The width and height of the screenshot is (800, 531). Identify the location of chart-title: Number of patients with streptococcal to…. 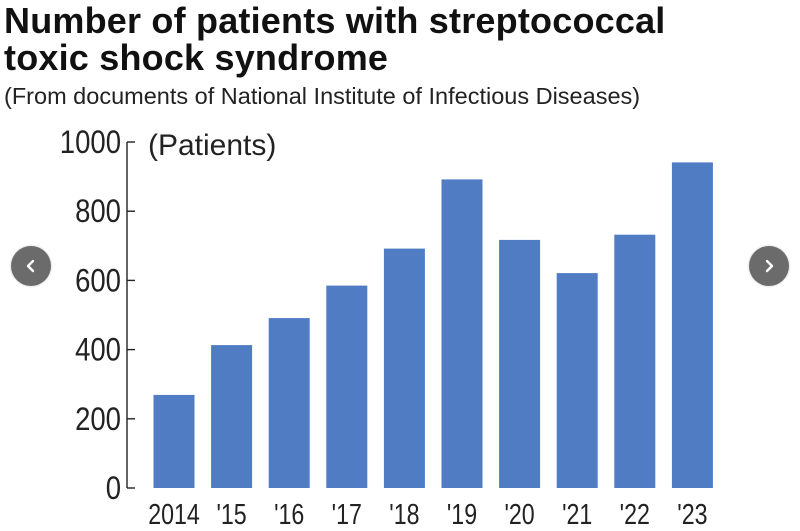
(400, 39).